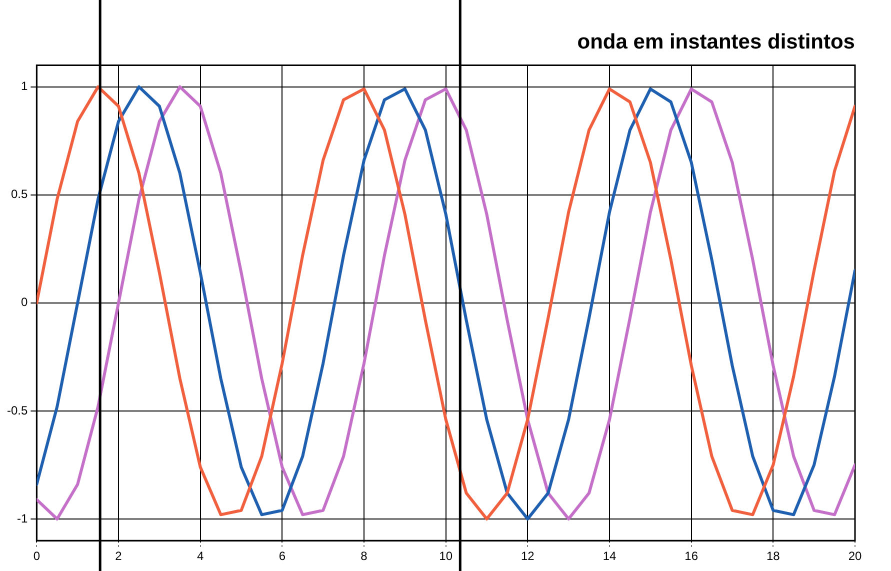  I want to click on y-tick-label: -0.5, so click(17, 410).